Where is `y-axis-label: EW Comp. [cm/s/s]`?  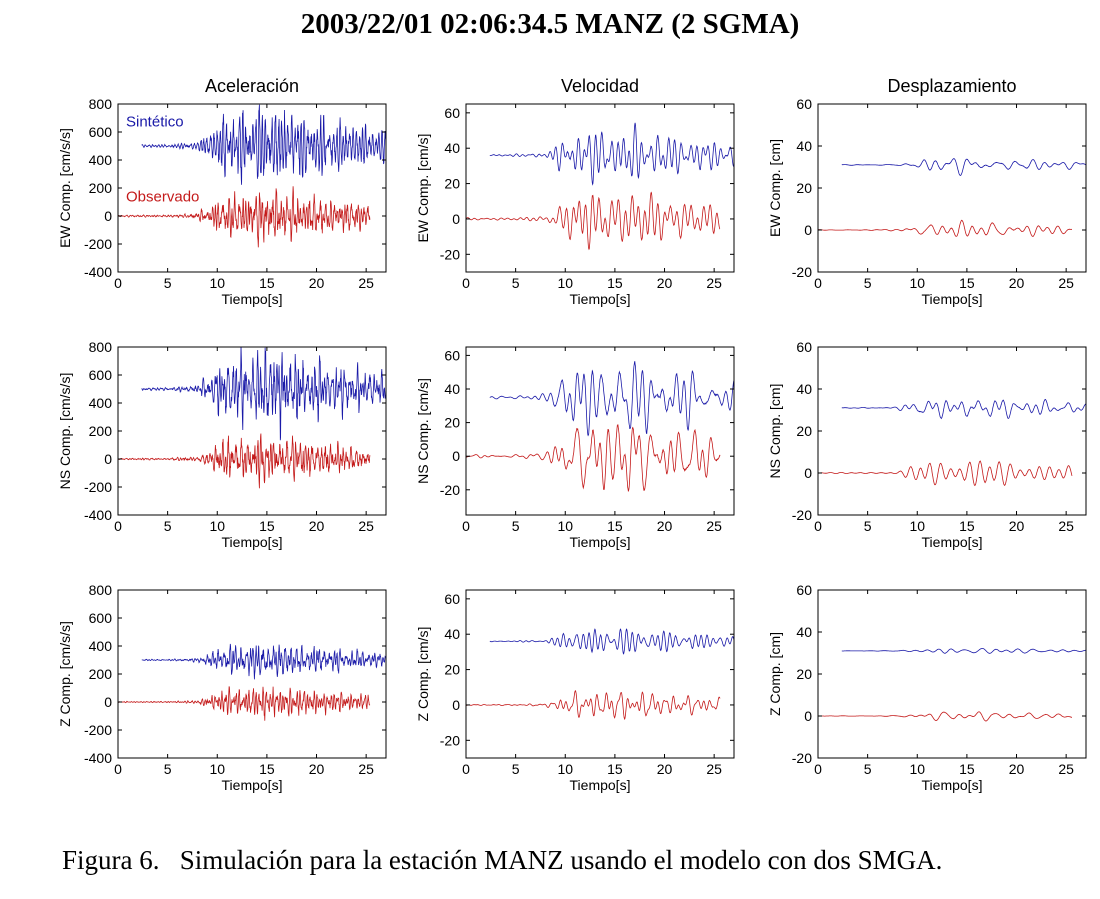 y-axis-label: EW Comp. [cm/s/s] is located at coordinates (65, 188).